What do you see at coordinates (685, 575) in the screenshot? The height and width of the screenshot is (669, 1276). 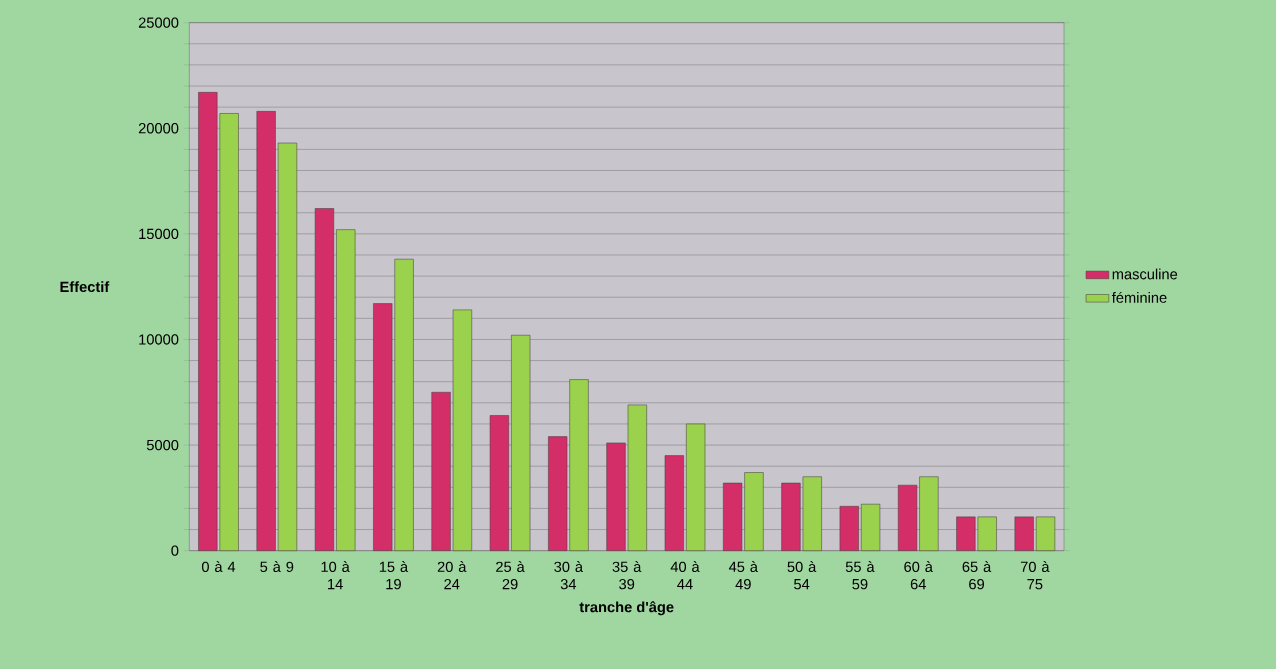 I see `x-tick-label: 40 à 44` at bounding box center [685, 575].